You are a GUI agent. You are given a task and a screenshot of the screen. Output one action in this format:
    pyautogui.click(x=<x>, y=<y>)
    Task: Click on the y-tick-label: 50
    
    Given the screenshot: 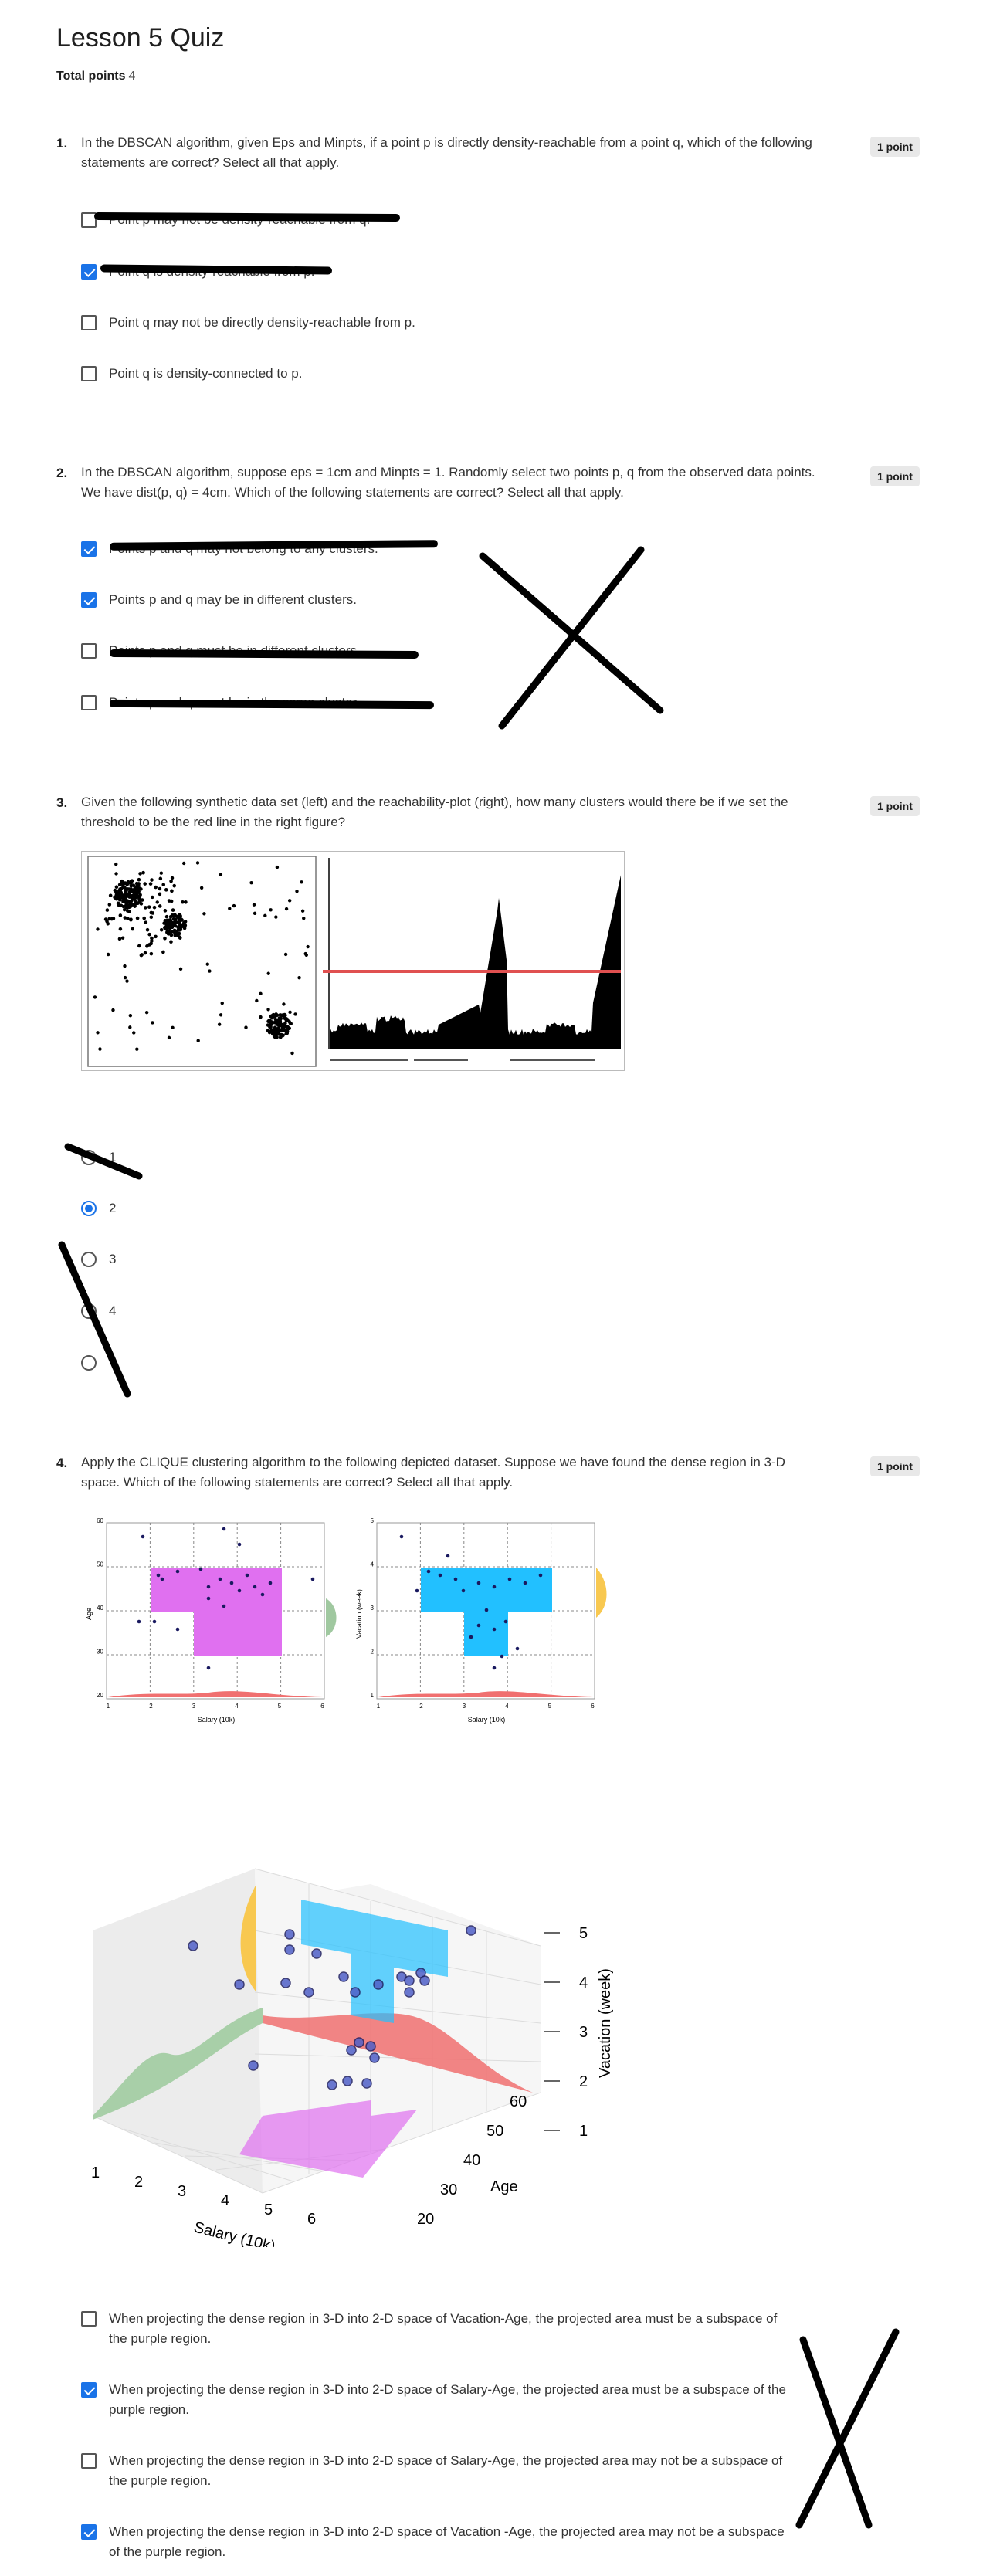 What is the action you would take?
    pyautogui.click(x=100, y=1564)
    